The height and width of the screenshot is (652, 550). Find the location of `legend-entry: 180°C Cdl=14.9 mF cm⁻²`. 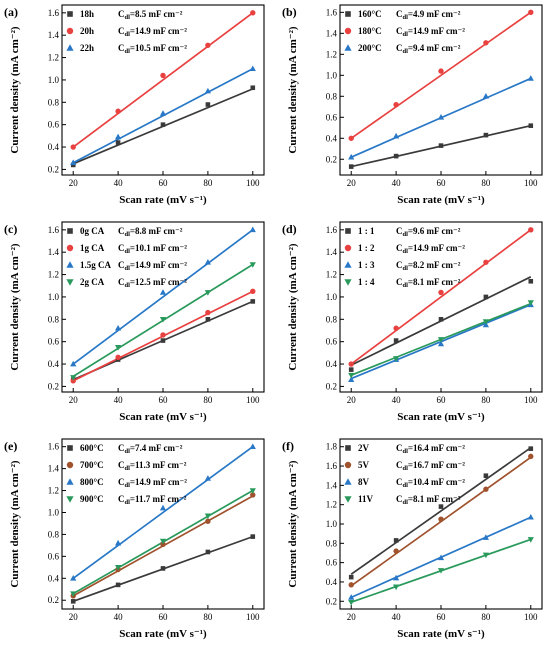

legend-entry: 180°C Cdl=14.9 mF cm⁻² is located at coordinates (411, 32).